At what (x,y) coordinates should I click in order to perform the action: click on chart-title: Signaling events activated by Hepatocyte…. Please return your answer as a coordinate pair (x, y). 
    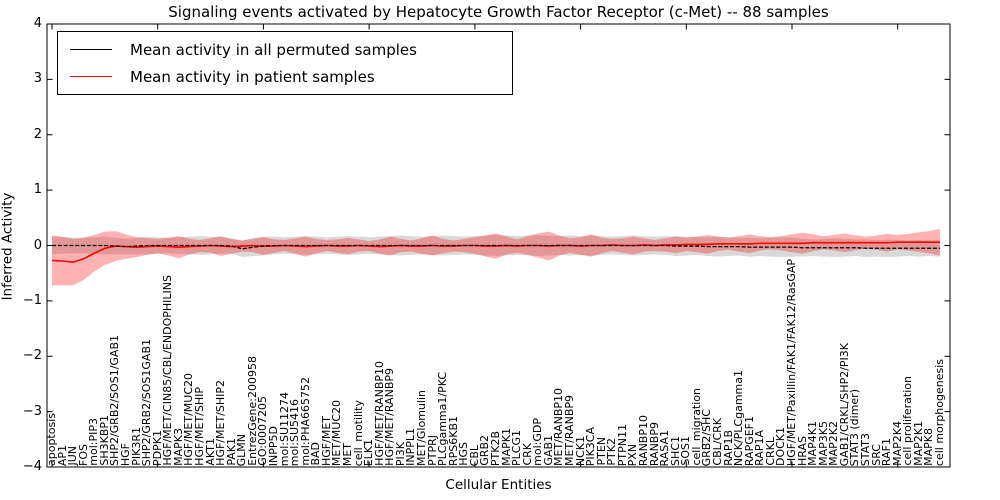
    Looking at the image, I should click on (498, 12).